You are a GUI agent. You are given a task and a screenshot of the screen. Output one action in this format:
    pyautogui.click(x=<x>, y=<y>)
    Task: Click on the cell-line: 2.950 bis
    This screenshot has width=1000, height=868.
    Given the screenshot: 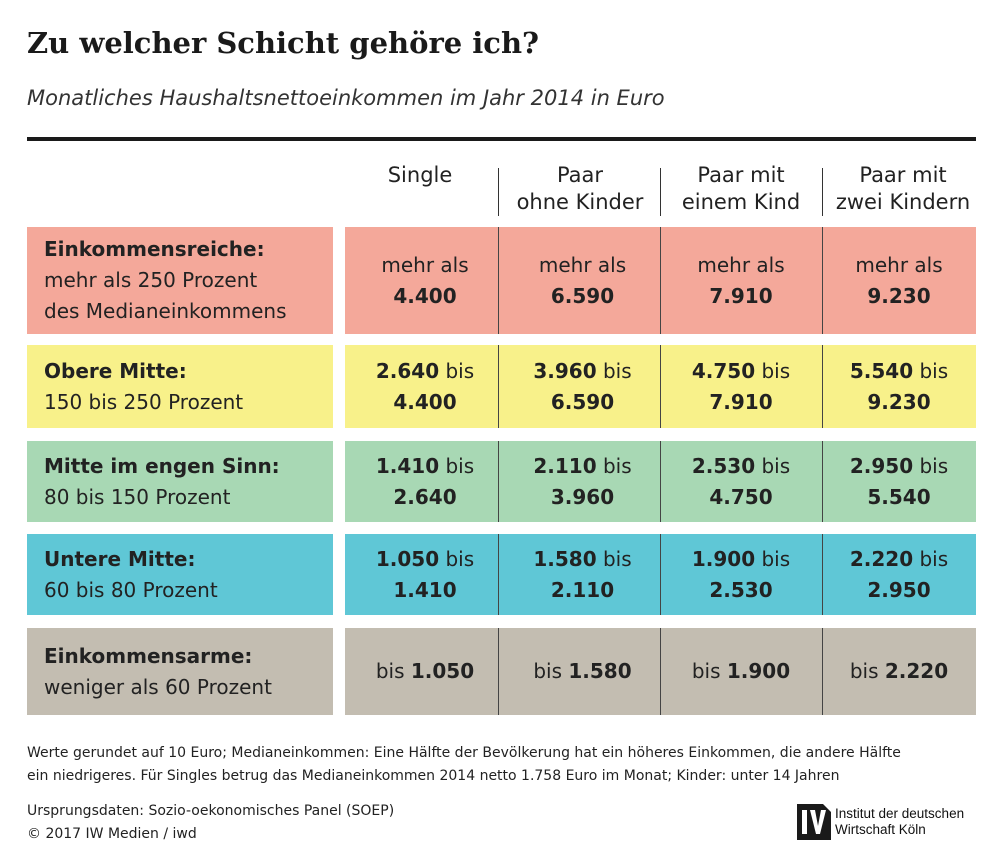 What is the action you would take?
    pyautogui.click(x=899, y=466)
    